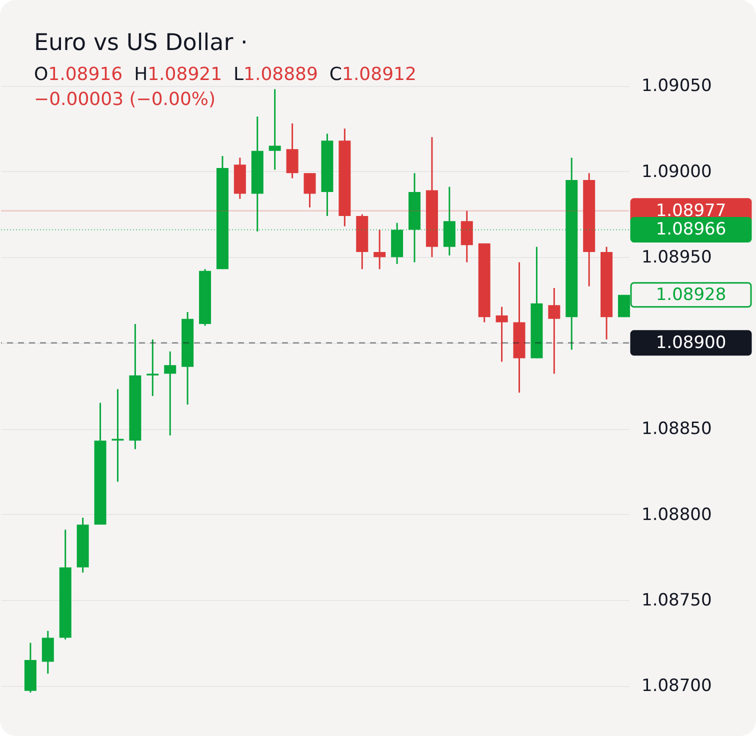  Describe the element at coordinates (691, 342) in the screenshot. I see `ref-line-label: 1.08900` at that location.